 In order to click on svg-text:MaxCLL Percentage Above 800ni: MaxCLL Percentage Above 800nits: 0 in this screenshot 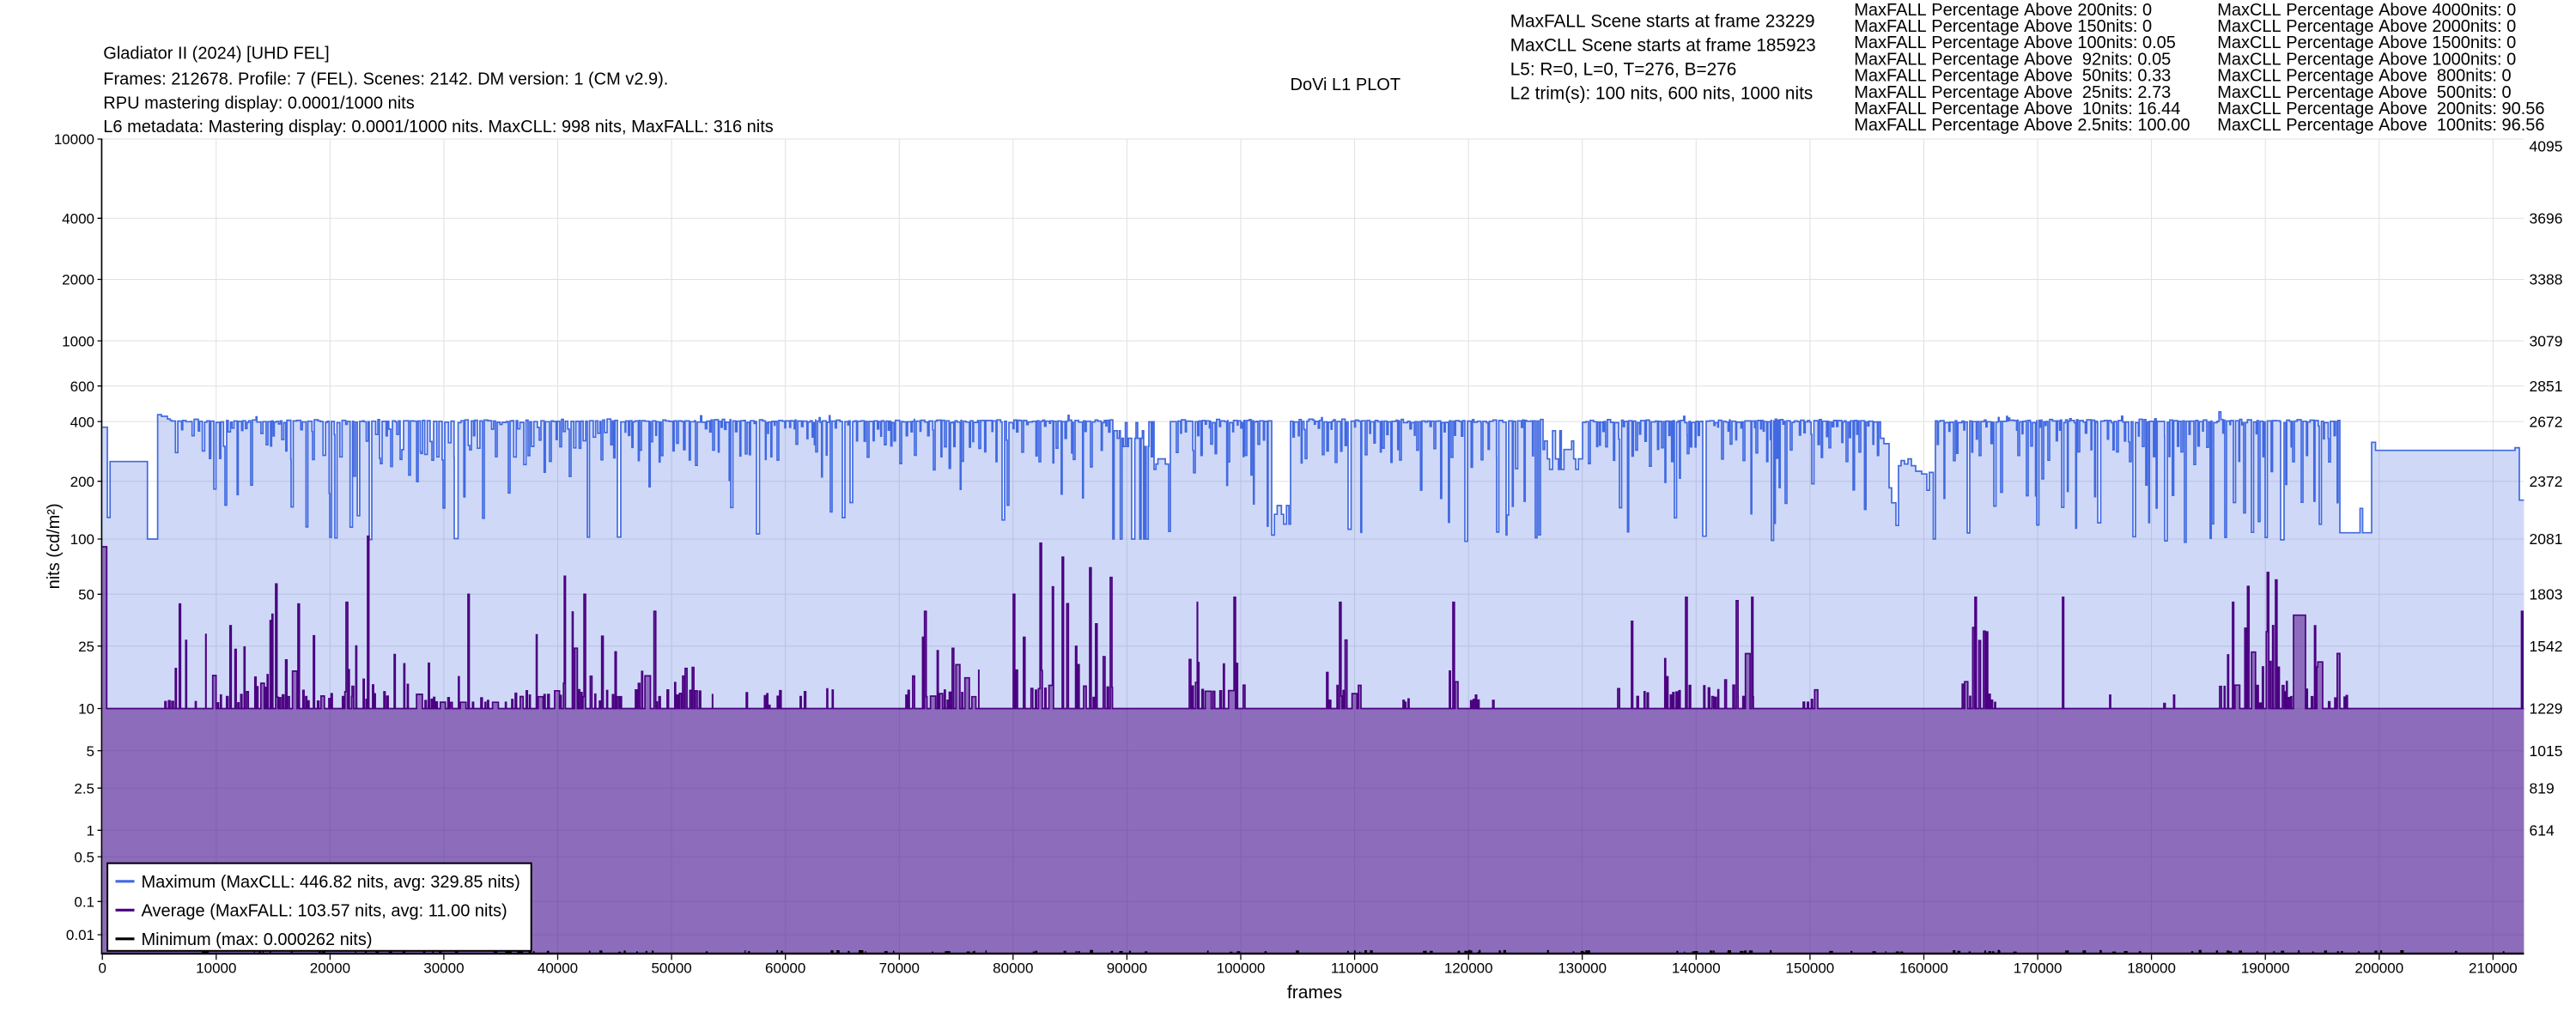, I will do `click(2364, 76)`.